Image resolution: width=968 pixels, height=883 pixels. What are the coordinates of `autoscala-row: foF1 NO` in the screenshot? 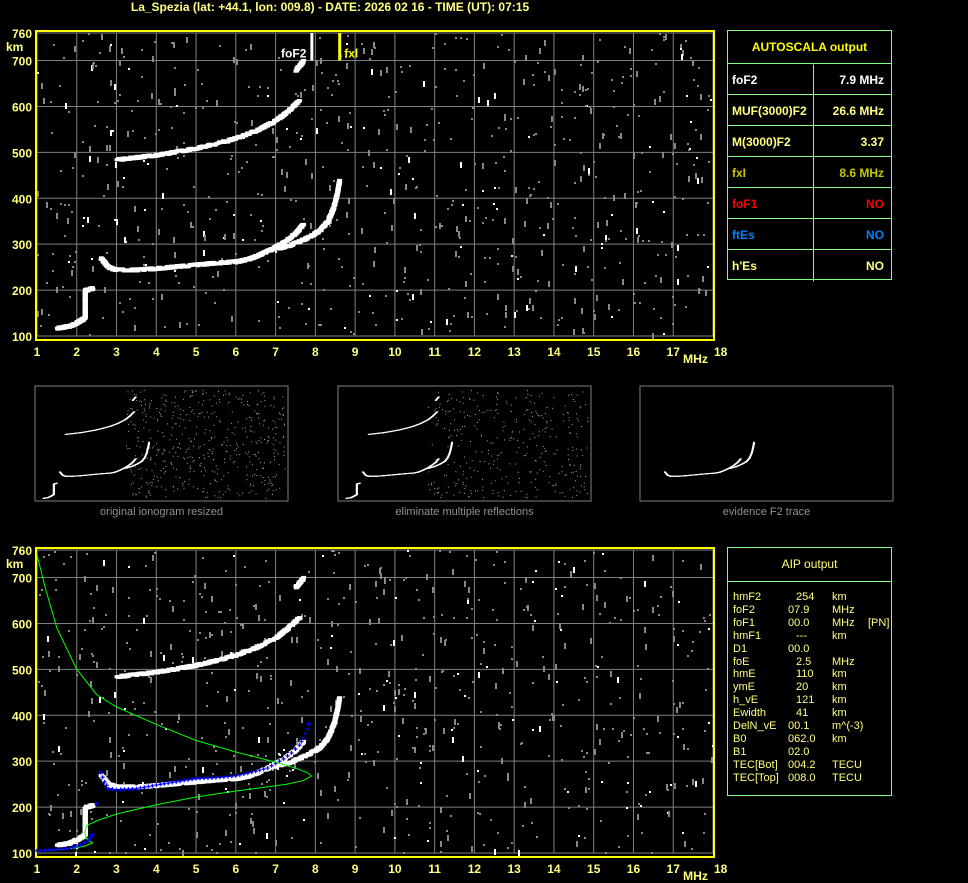 It's located at (809, 203).